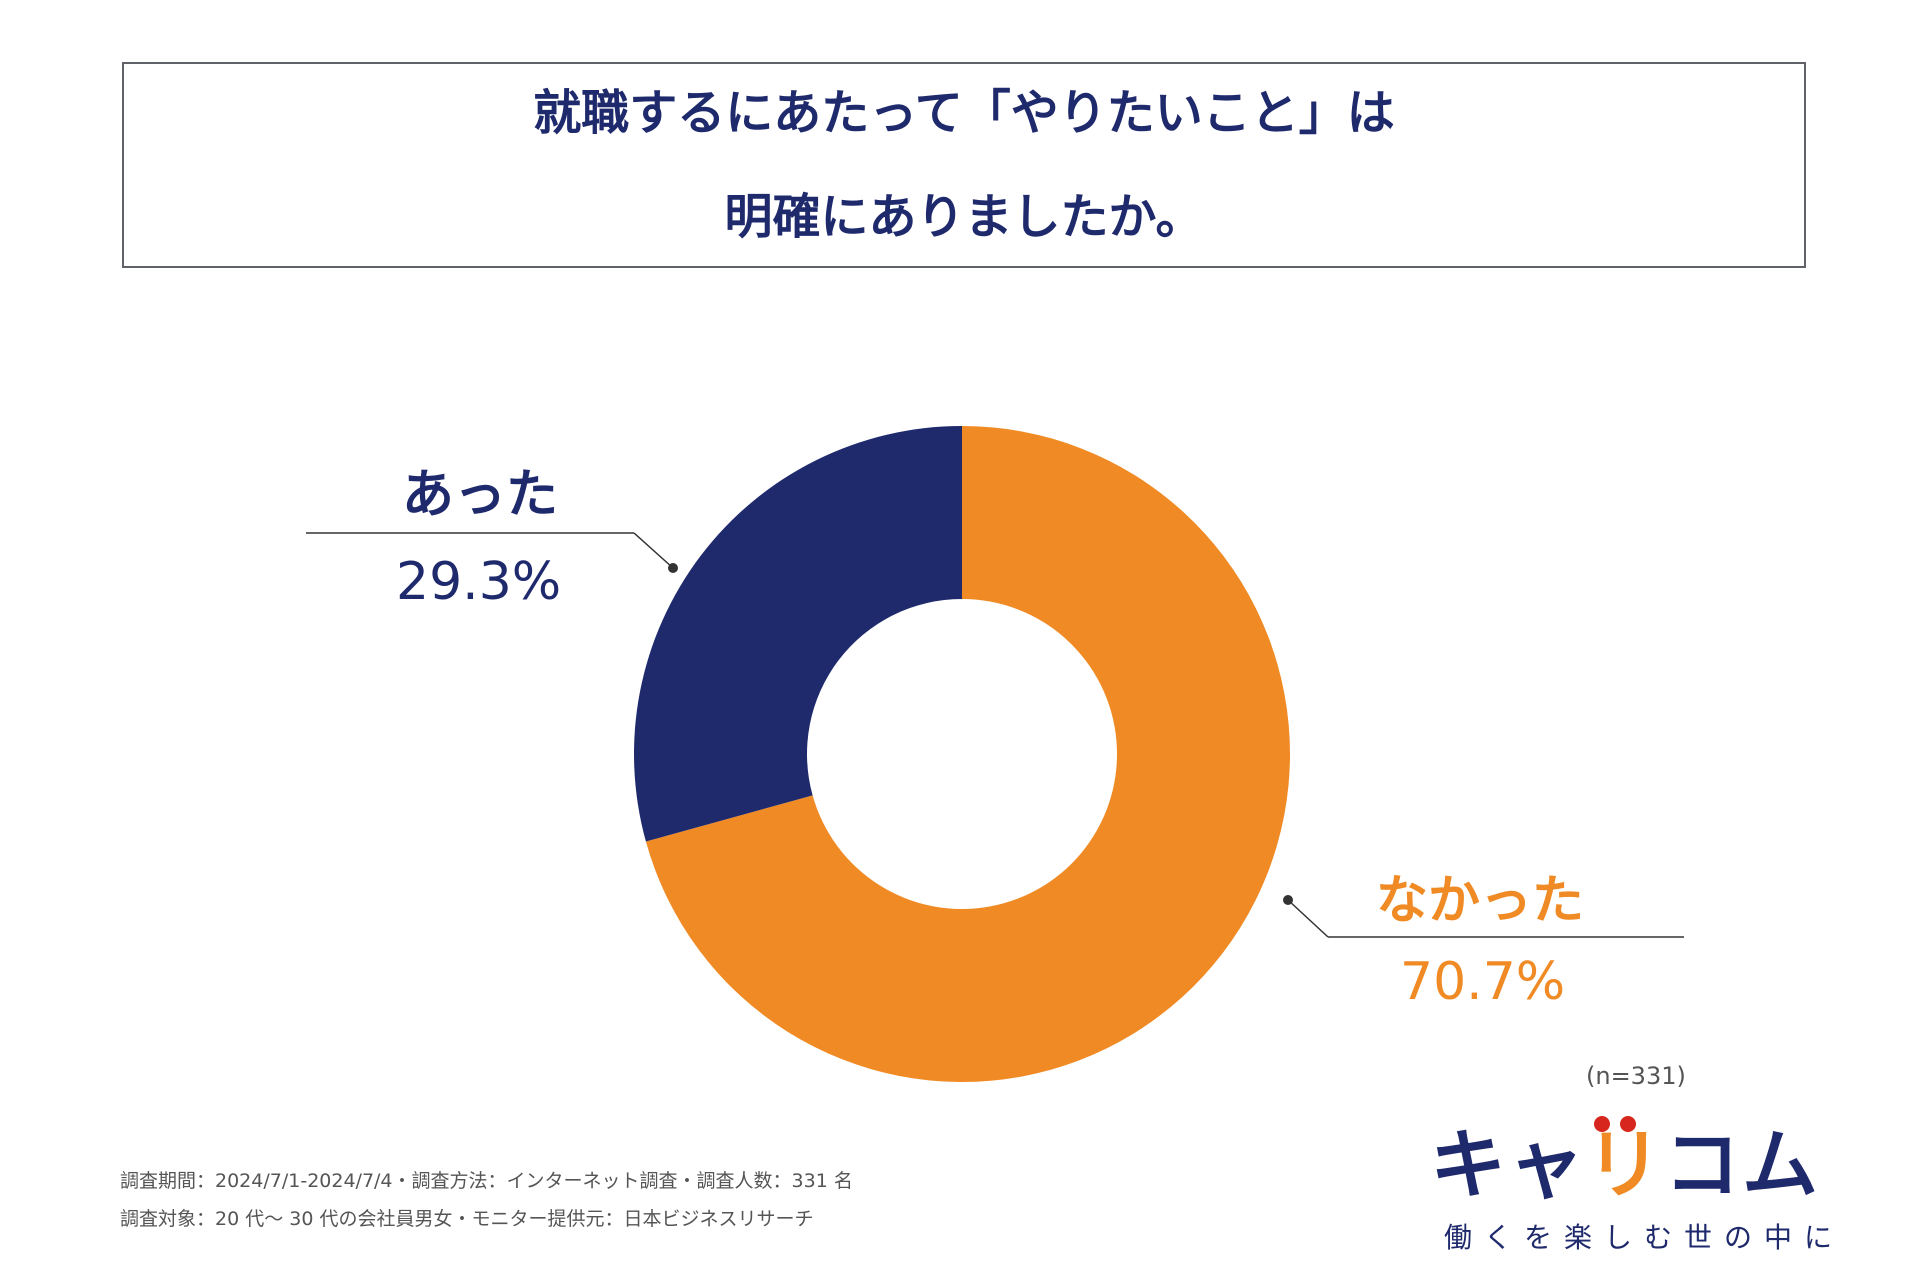  Describe the element at coordinates (467, 1219) in the screenshot. I see `survey-target-note: 調査対象：20 代〜 30 代の会社員男女・モニター提供元：日本ビジネスリサーチ` at that location.